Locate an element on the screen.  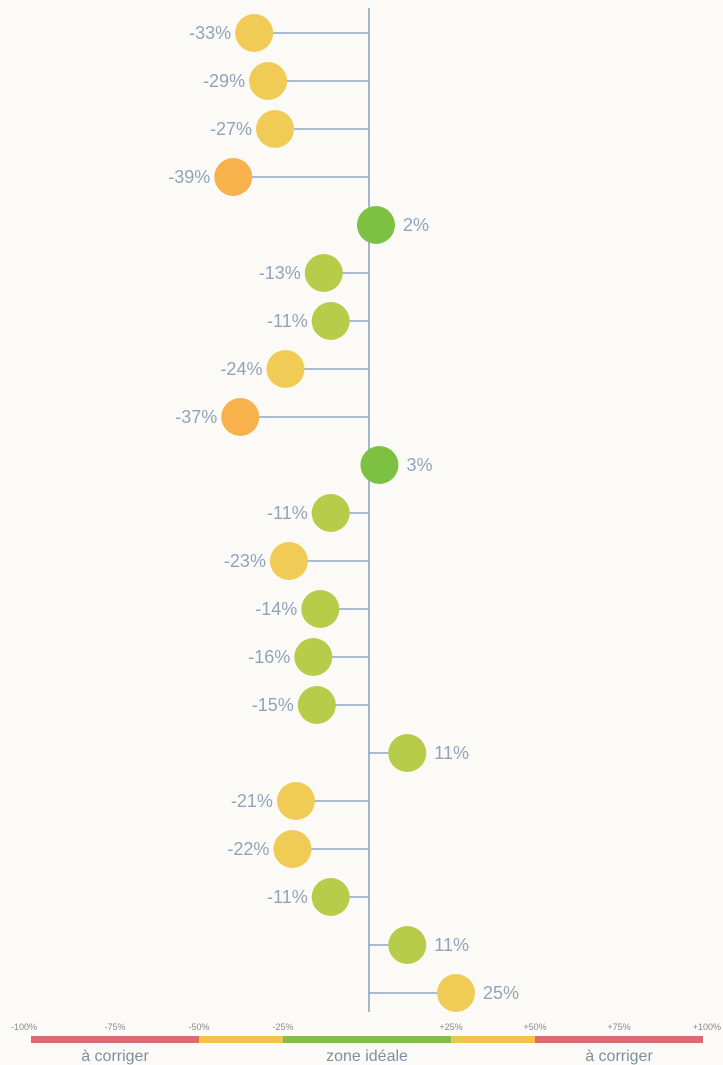
value-label: 25% is located at coordinates (501, 993).